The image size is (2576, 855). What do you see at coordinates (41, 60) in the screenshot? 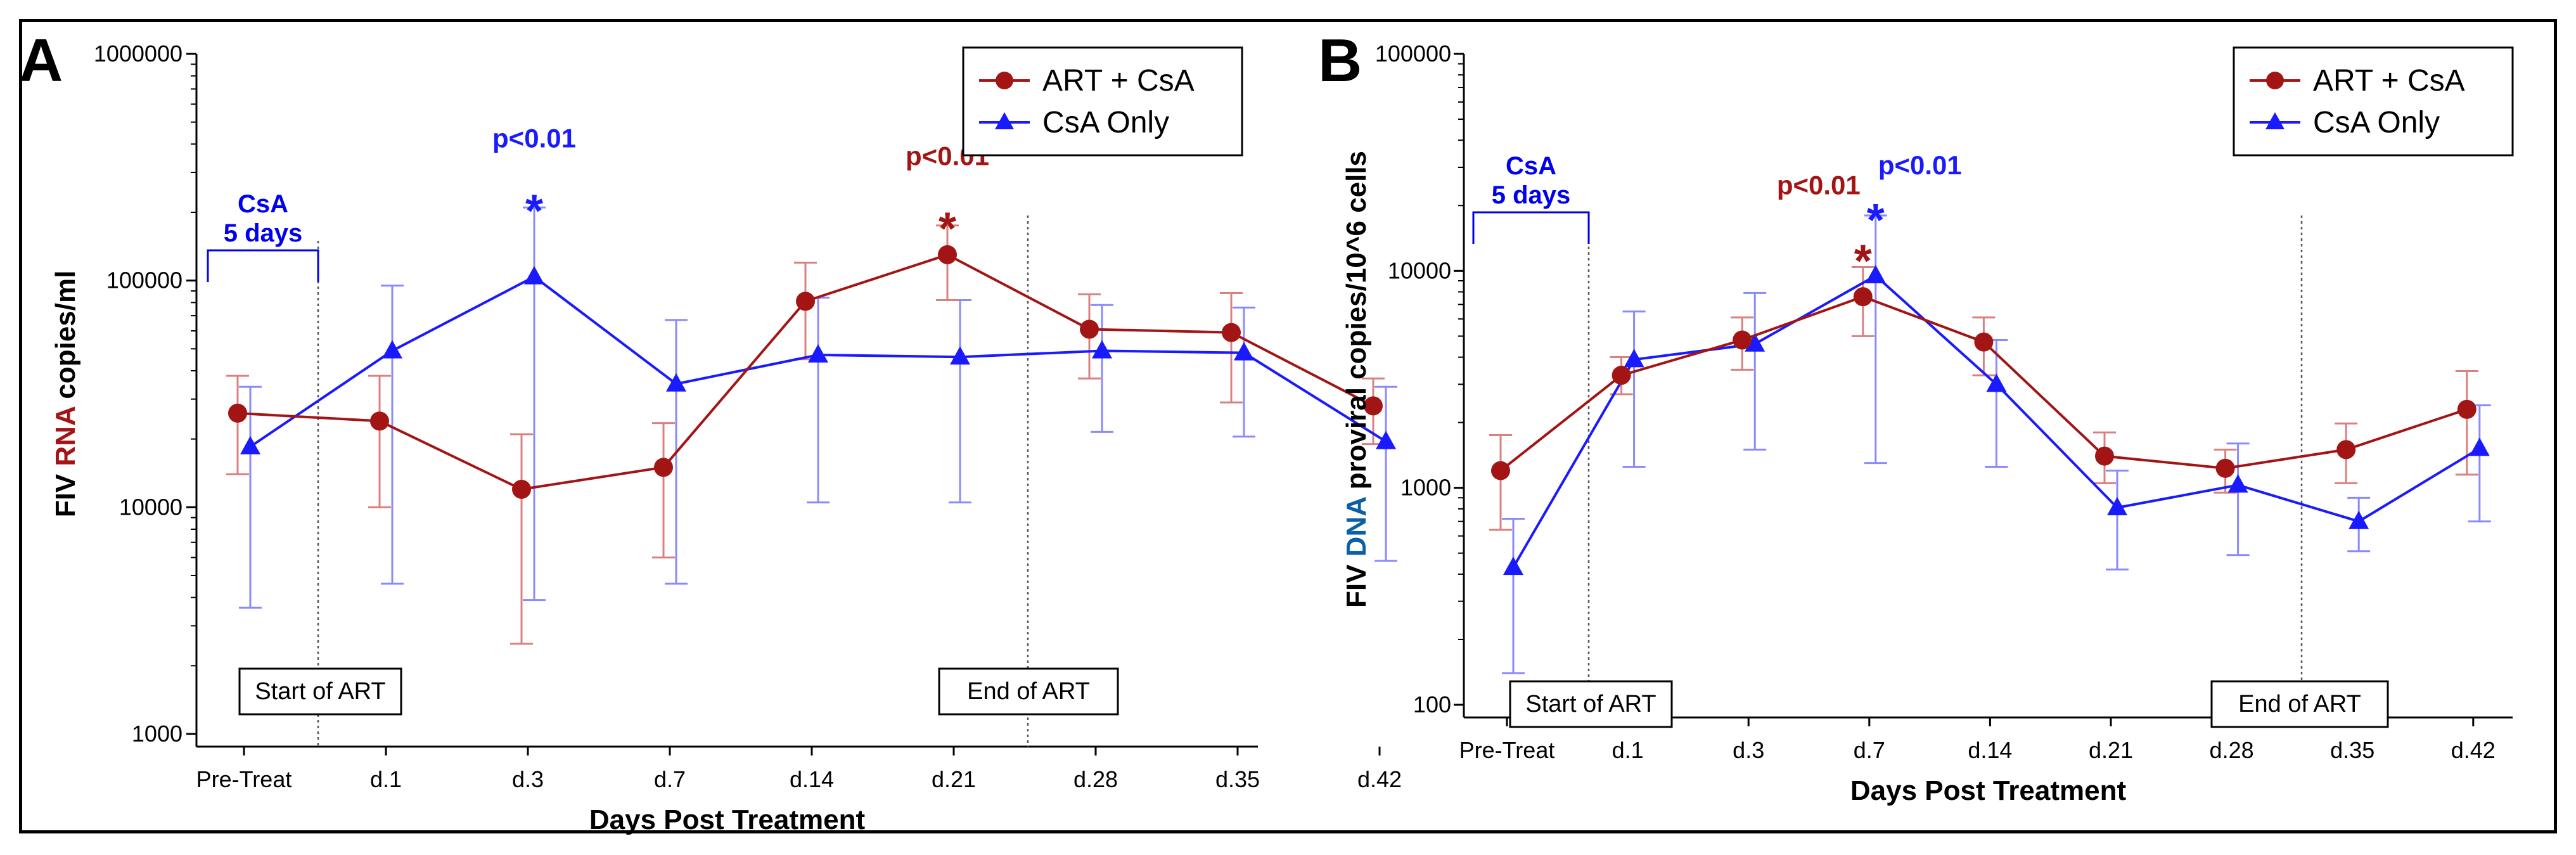
I see `panel-letter: A` at bounding box center [41, 60].